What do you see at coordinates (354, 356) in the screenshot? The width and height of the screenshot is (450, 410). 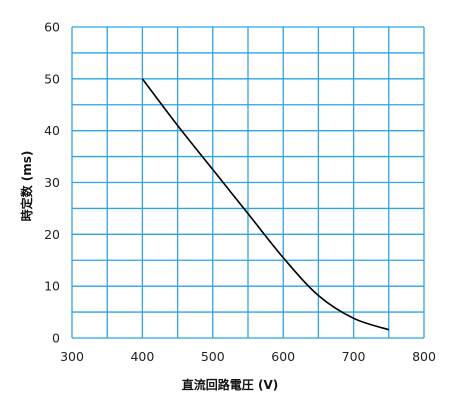 I see `x-tick-label: 700` at bounding box center [354, 356].